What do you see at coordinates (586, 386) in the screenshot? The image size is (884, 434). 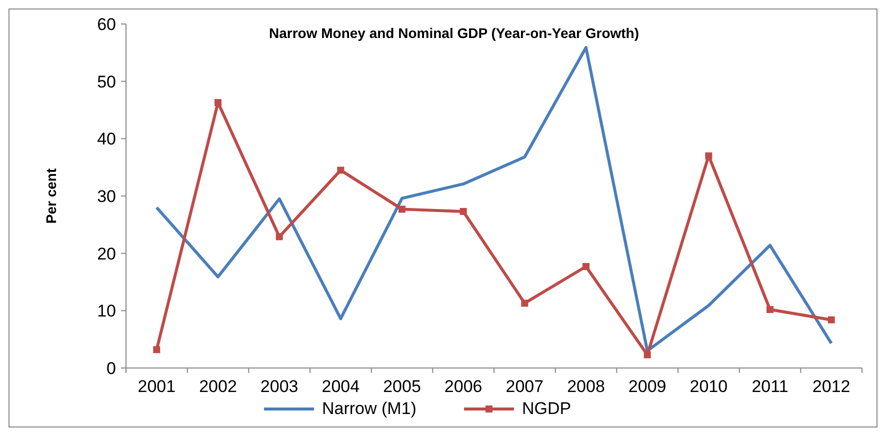 I see `x-tick-label: 2008` at bounding box center [586, 386].